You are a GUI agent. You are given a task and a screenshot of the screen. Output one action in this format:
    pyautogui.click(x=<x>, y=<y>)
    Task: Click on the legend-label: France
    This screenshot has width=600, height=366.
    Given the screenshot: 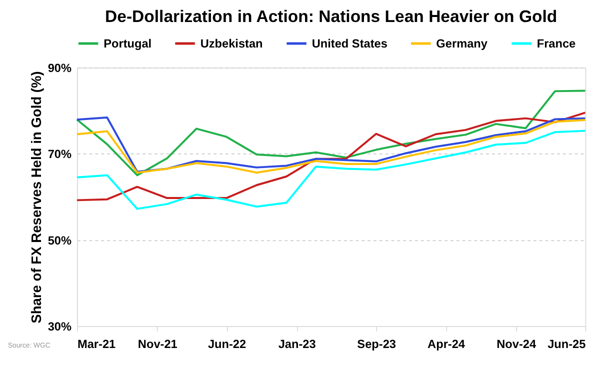 What is the action you would take?
    pyautogui.click(x=556, y=43)
    